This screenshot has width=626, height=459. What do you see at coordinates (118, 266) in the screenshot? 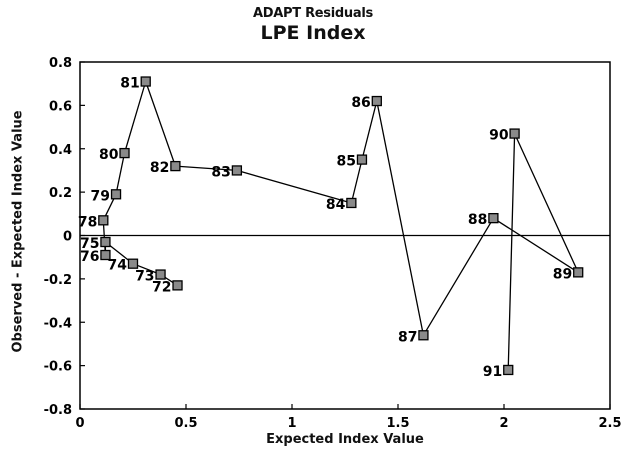
I see `point-label-74: 74` at bounding box center [118, 266].